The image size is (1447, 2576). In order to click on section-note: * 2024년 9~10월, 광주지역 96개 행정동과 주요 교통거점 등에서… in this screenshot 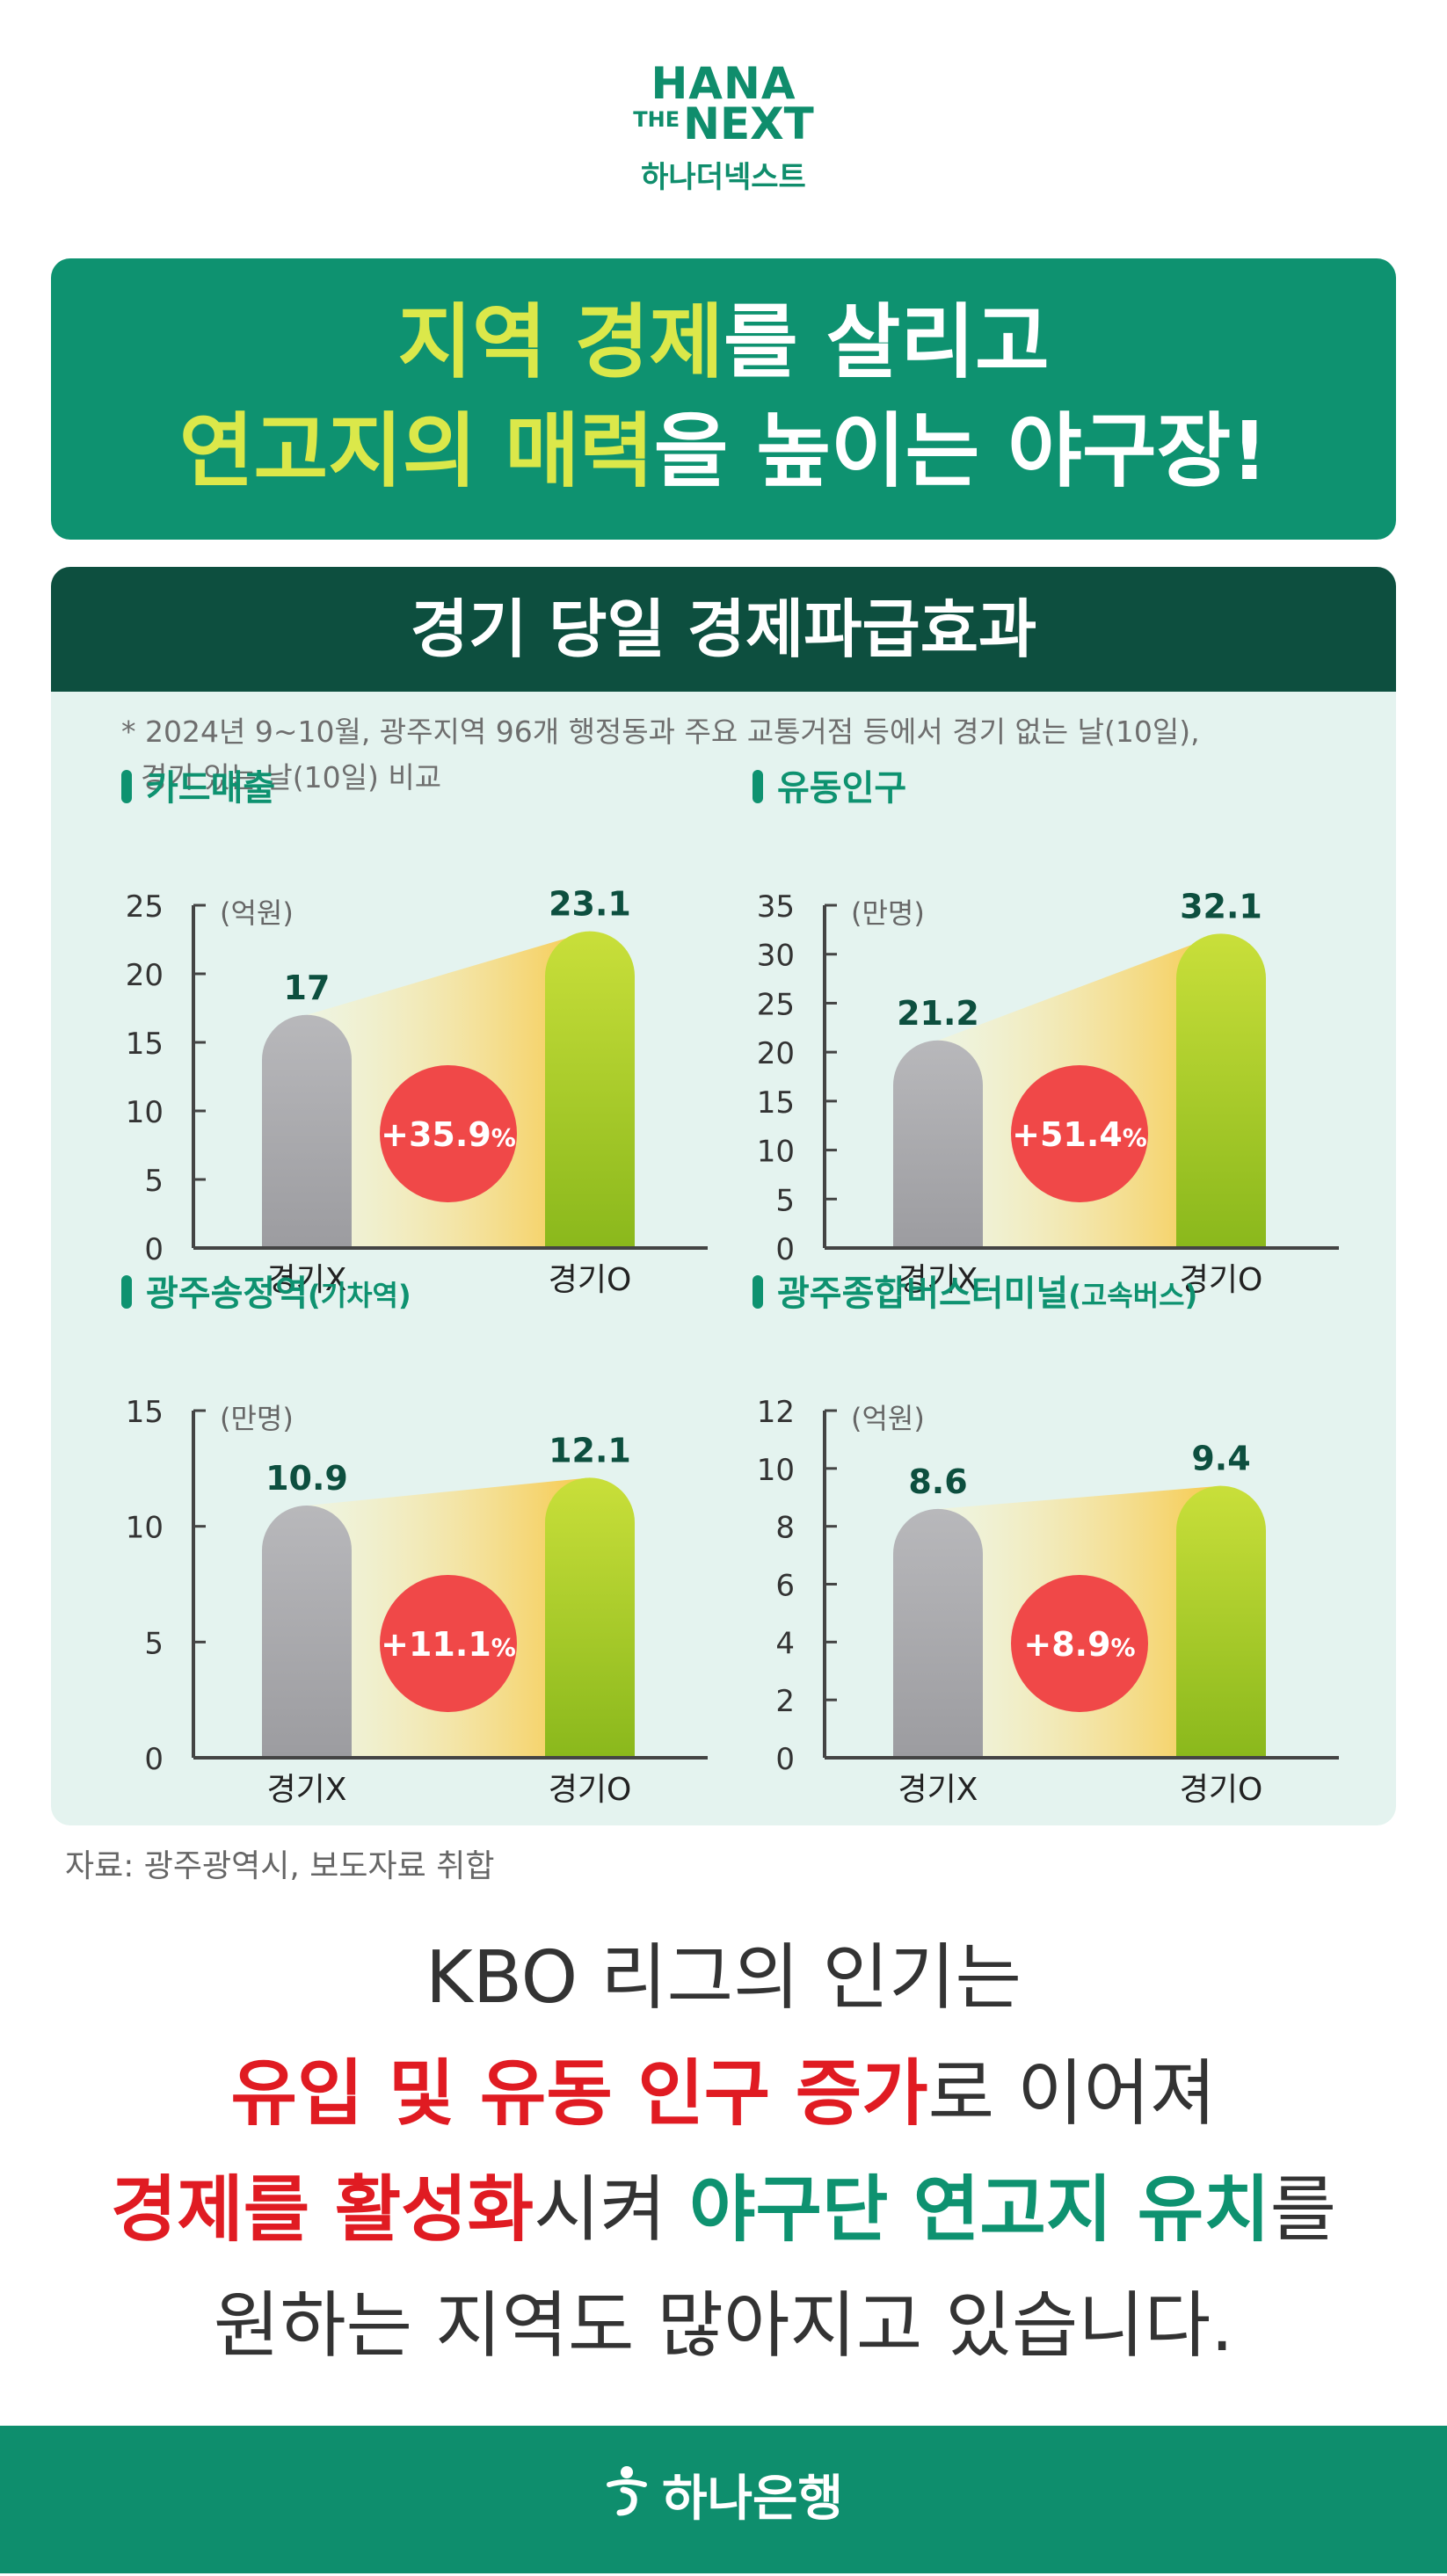, I will do `click(737, 755)`.